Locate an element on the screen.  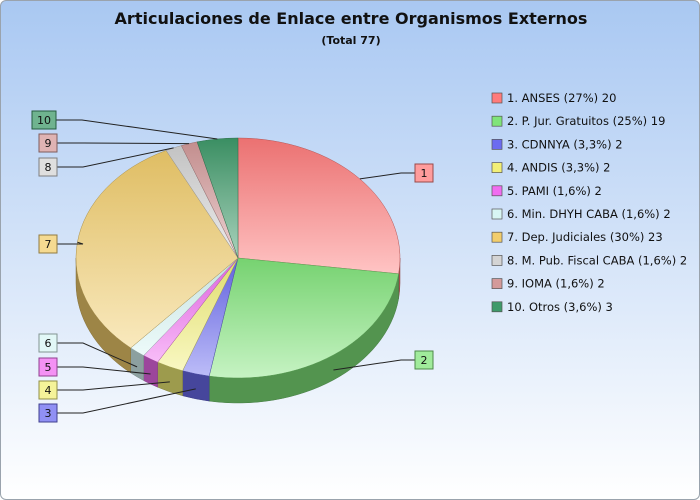
callout-label-8: 8 is located at coordinates (48, 167).